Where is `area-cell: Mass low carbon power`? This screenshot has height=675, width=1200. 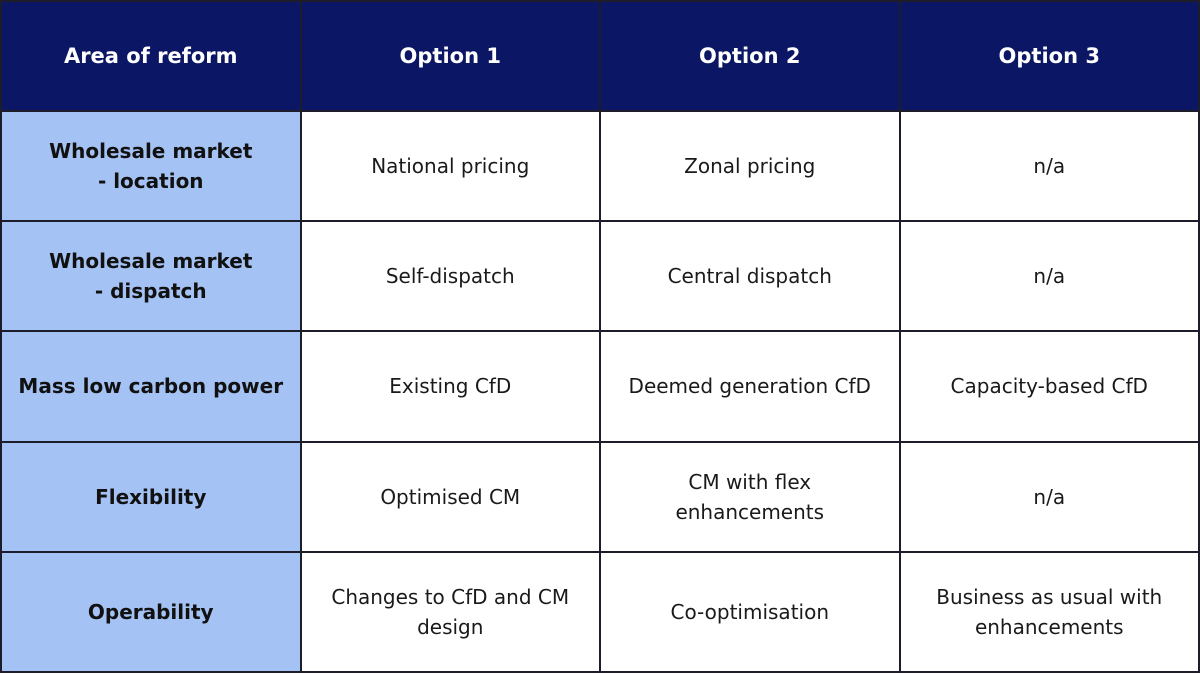 area-cell: Mass low carbon power is located at coordinates (151, 386).